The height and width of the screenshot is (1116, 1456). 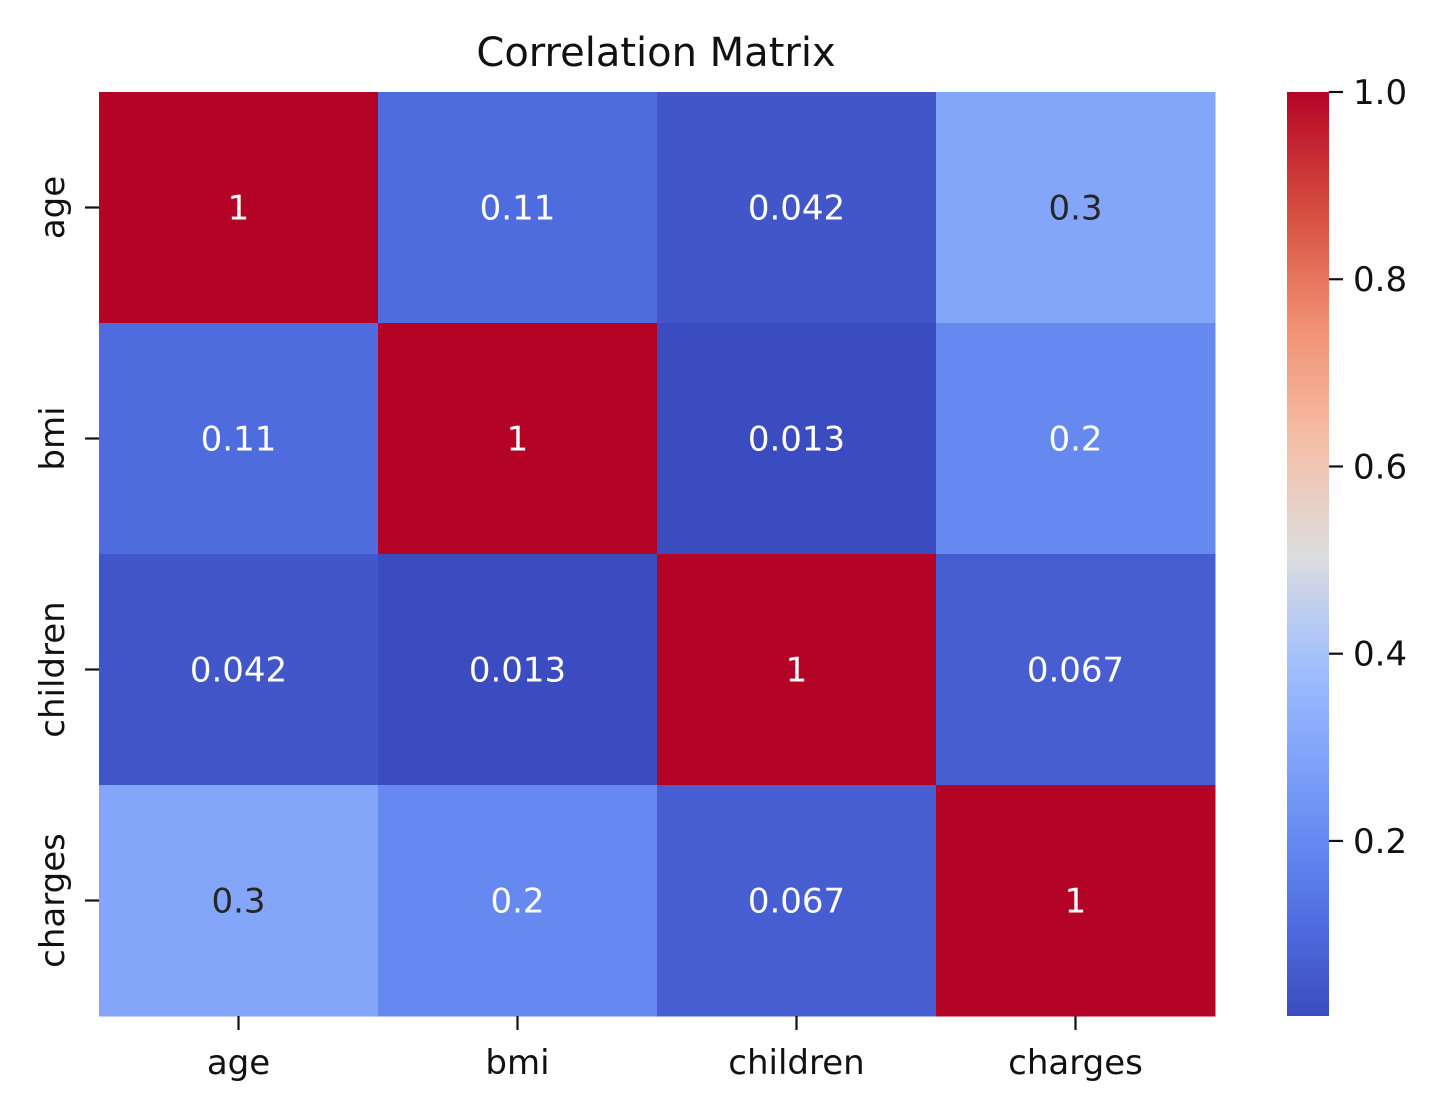 I want to click on colorbar-tick-label: 1.0, so click(x=1380, y=93).